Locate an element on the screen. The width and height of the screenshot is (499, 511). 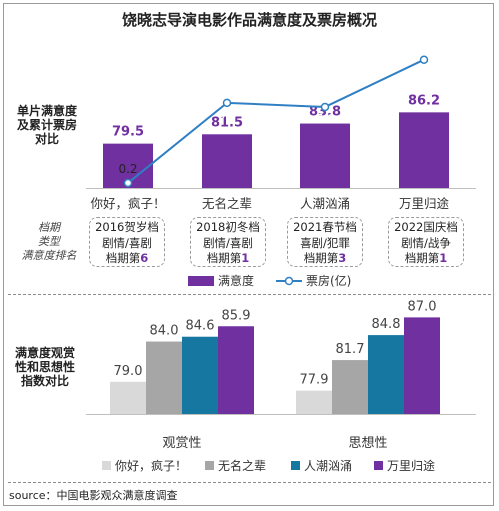
box-office-line is located at coordinates (276, 121).